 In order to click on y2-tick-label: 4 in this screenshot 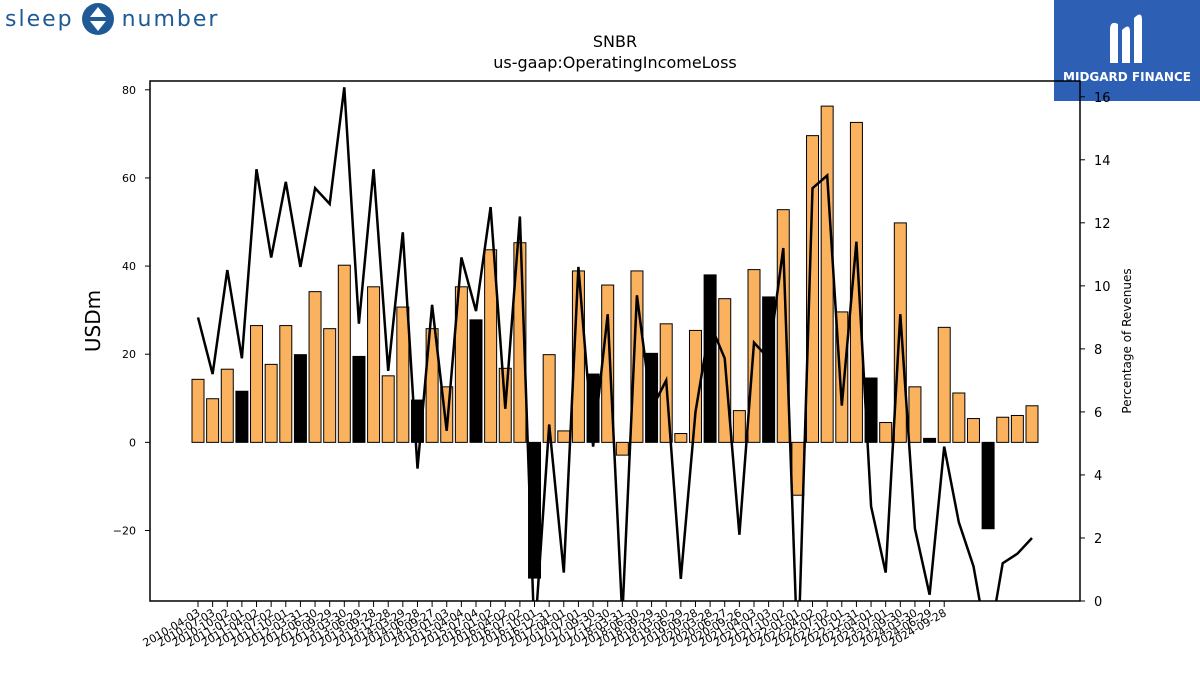, I will do `click(1098, 476)`.